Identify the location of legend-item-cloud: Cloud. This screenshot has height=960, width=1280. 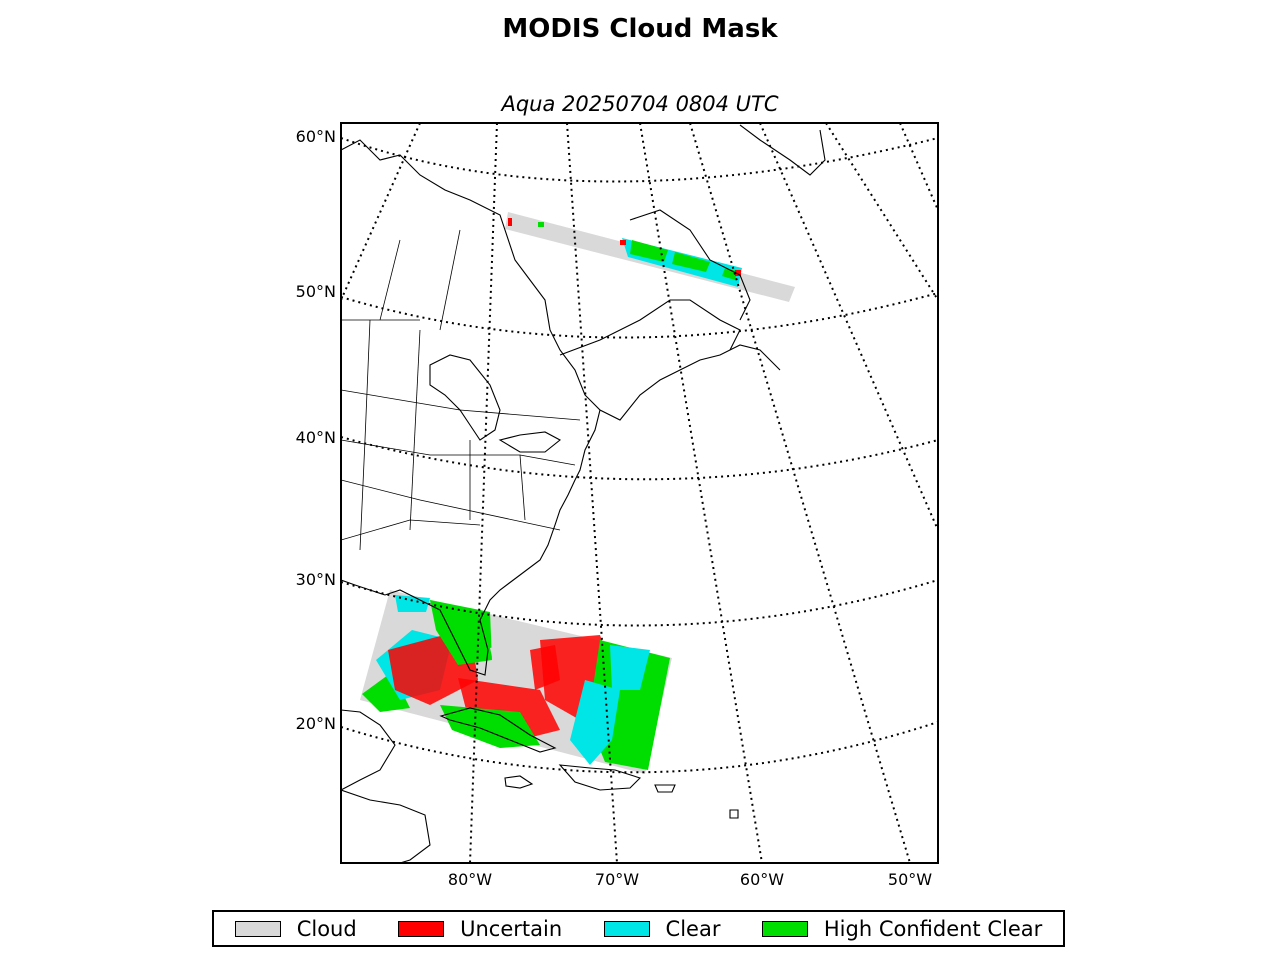
(295, 928).